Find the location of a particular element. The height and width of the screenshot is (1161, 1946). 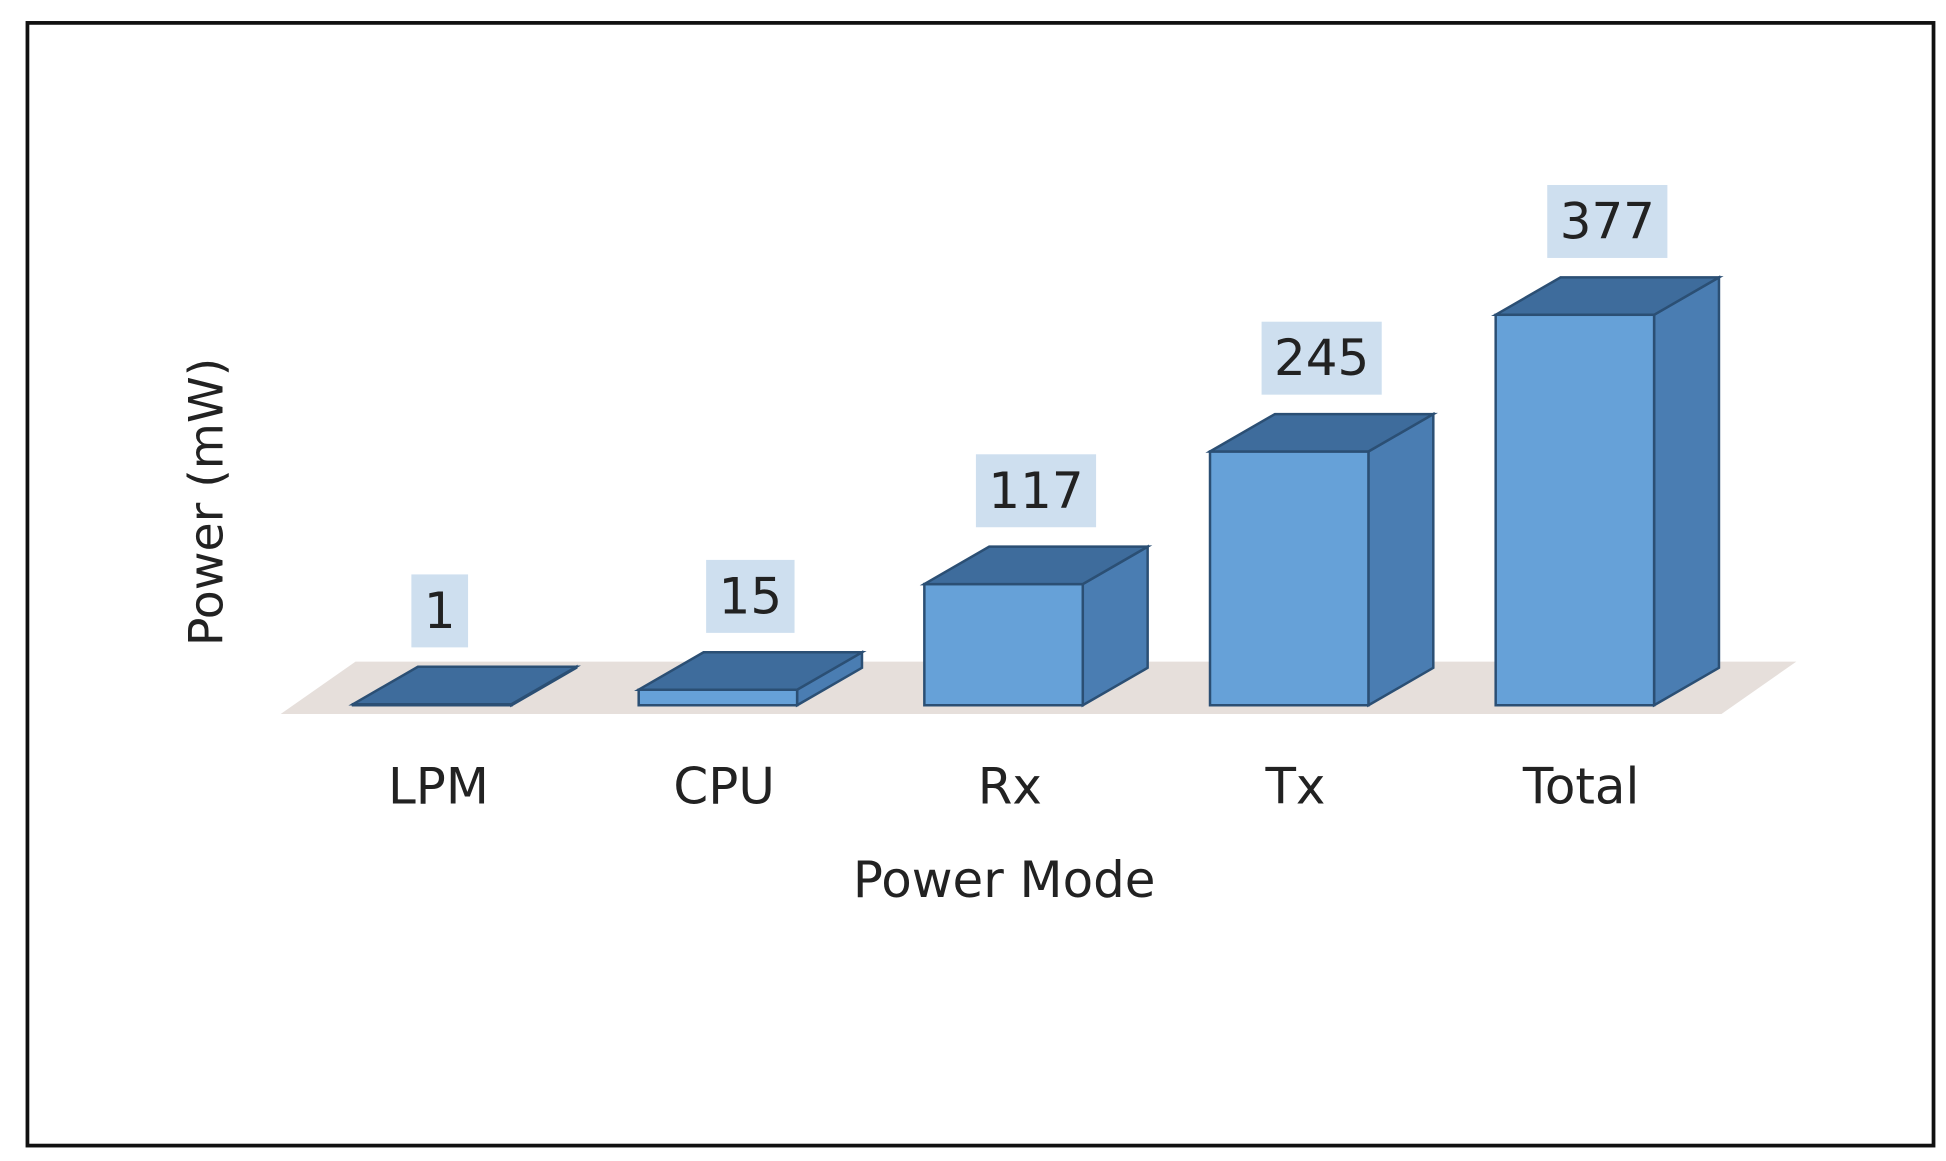

x-axis-title: Power Mode is located at coordinates (1004, 880).